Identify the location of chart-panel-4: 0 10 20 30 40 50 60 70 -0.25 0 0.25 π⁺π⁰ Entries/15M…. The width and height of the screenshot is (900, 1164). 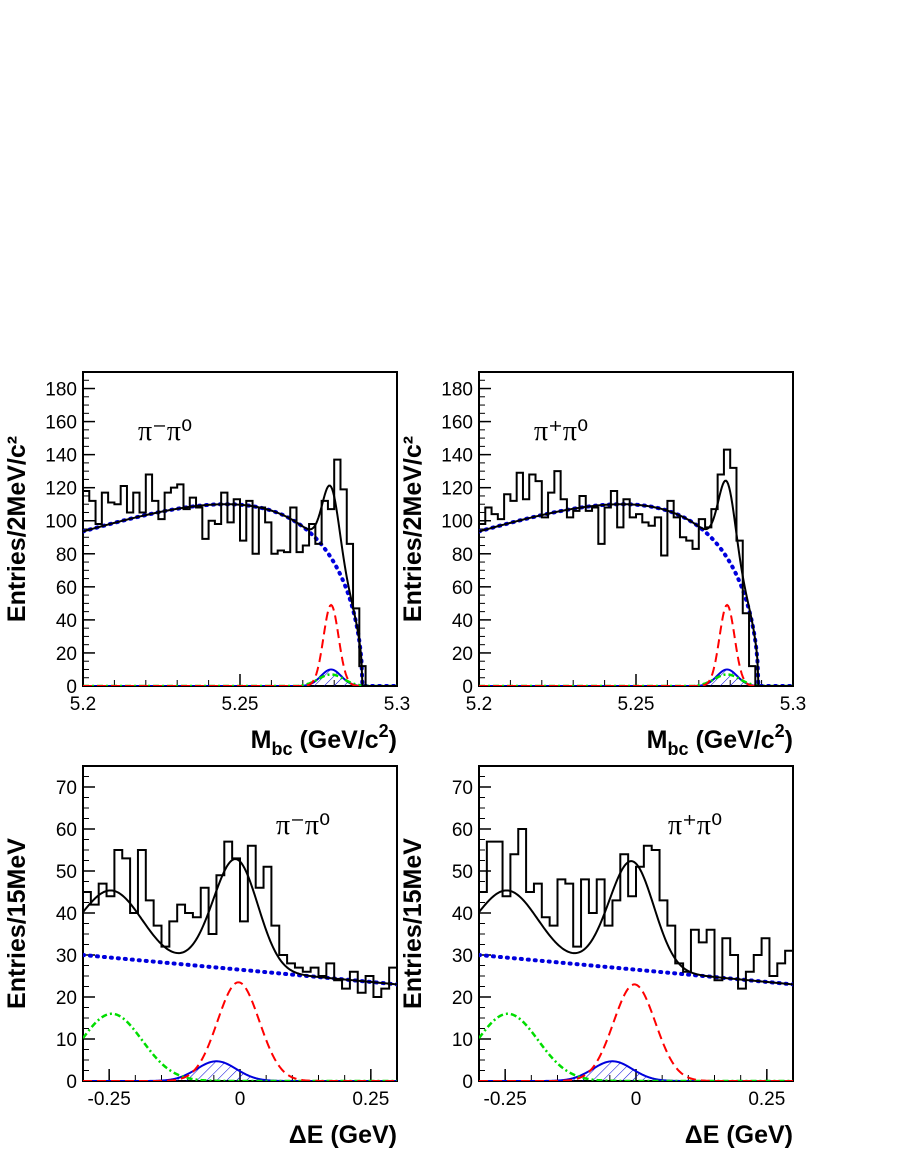
(596, 957).